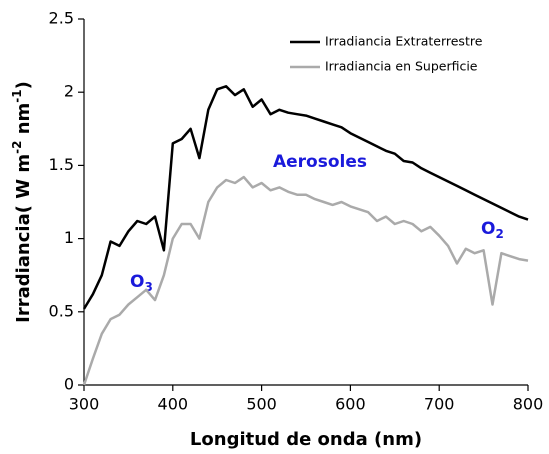 Image resolution: width=549 pixels, height=454 pixels. What do you see at coordinates (350, 404) in the screenshot?
I see `x-tick-label: 600` at bounding box center [350, 404].